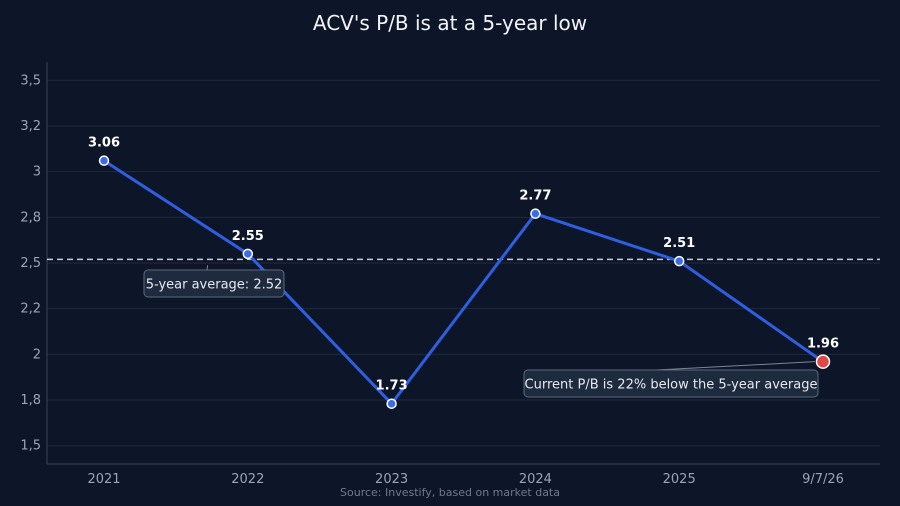 This screenshot has height=506, width=900. What do you see at coordinates (450, 492) in the screenshot?
I see `source-note: Source: Investify, based on market data` at bounding box center [450, 492].